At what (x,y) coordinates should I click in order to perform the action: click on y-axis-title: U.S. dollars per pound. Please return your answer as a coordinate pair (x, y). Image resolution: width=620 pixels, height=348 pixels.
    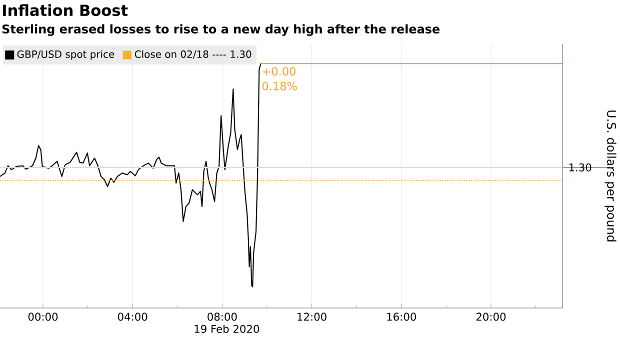
    Looking at the image, I should click on (610, 176).